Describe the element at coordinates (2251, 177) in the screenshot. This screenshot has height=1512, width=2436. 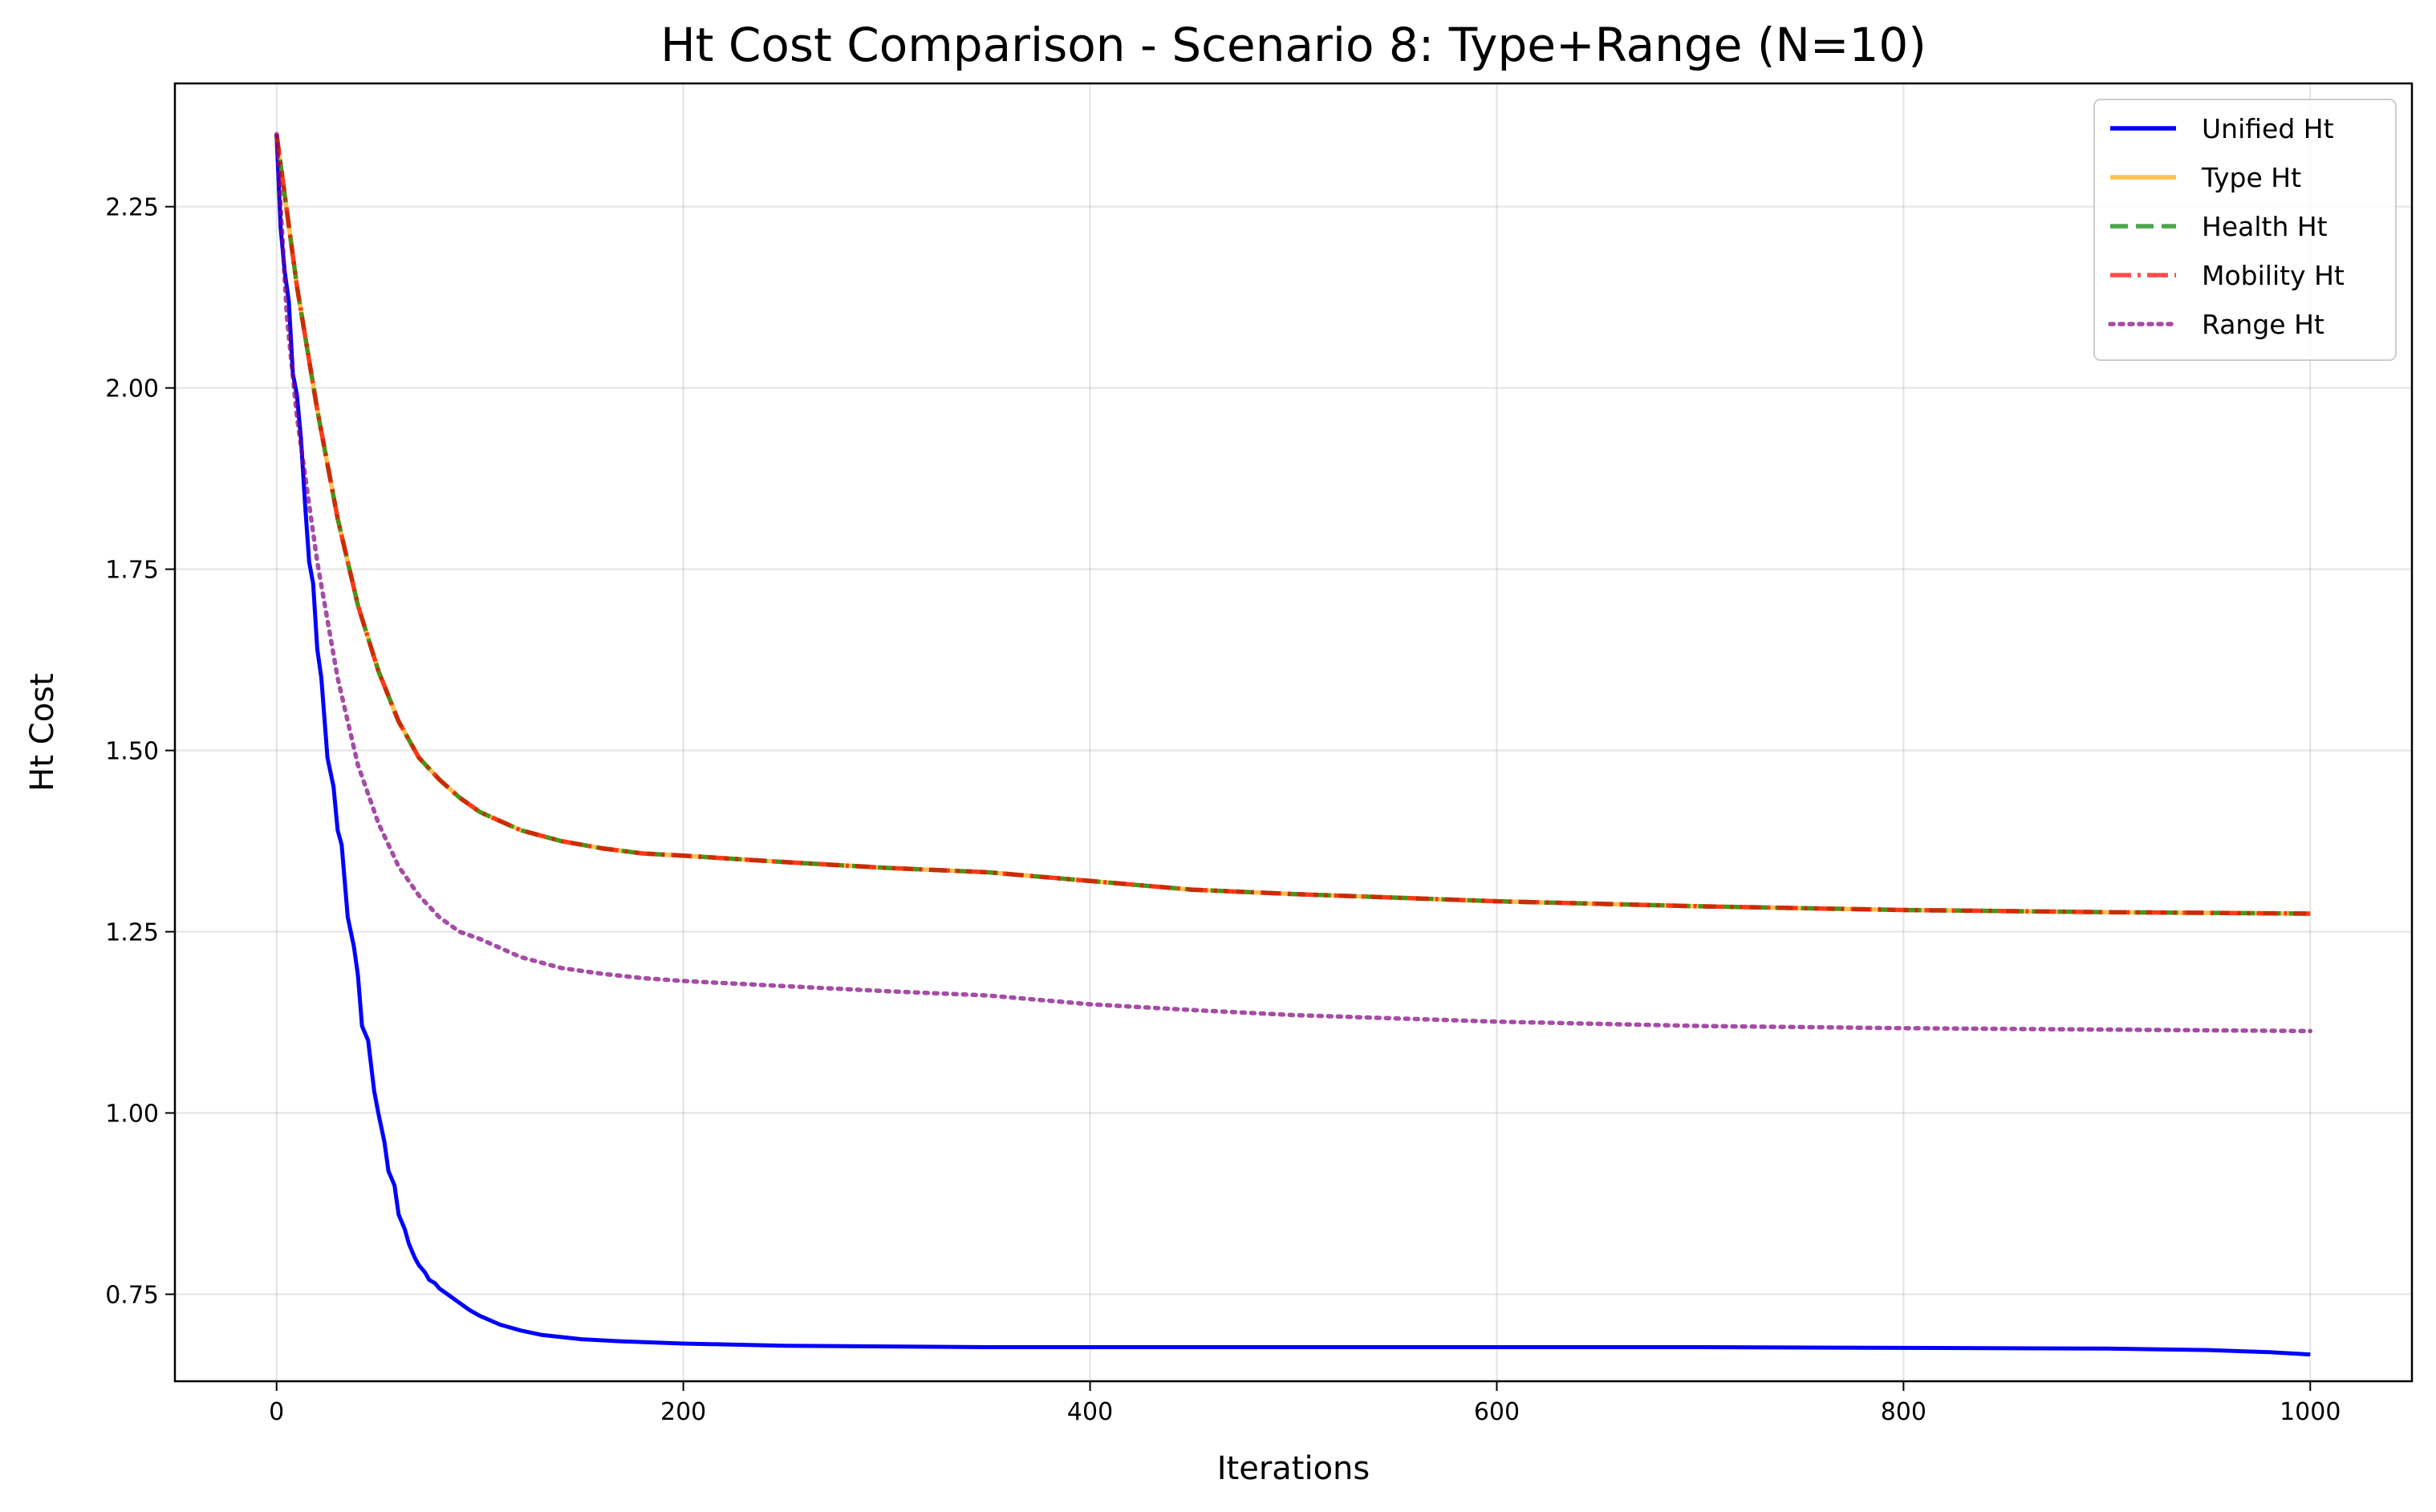
I see `type-ht-legend-label: Type Ht` at that location.